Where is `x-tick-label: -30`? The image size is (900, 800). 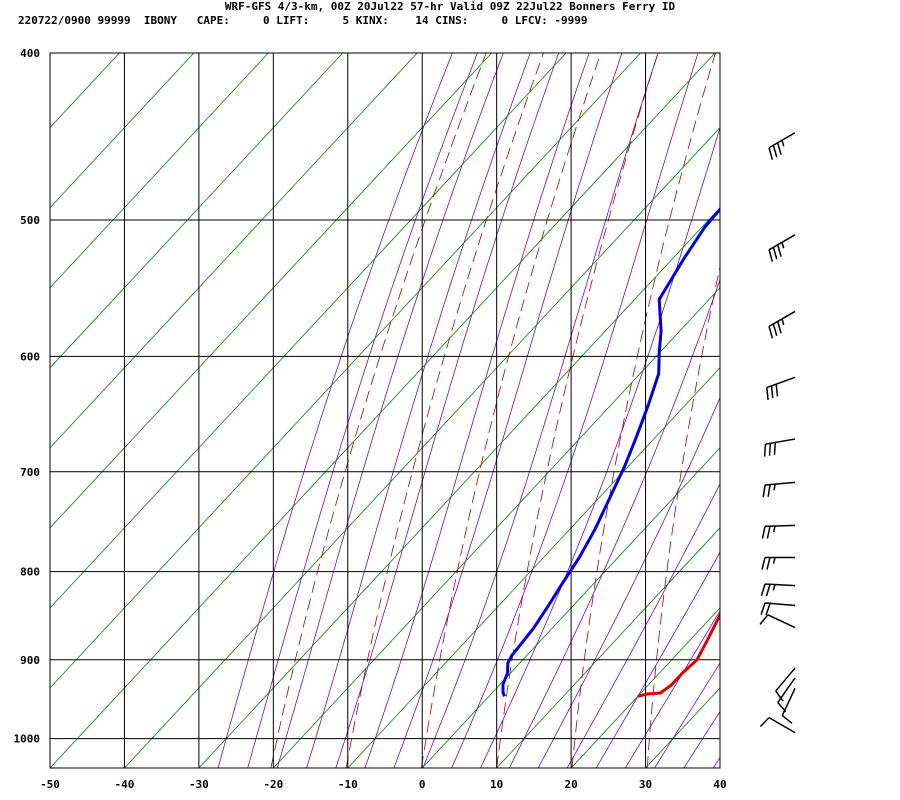 x-tick-label: -30 is located at coordinates (199, 784).